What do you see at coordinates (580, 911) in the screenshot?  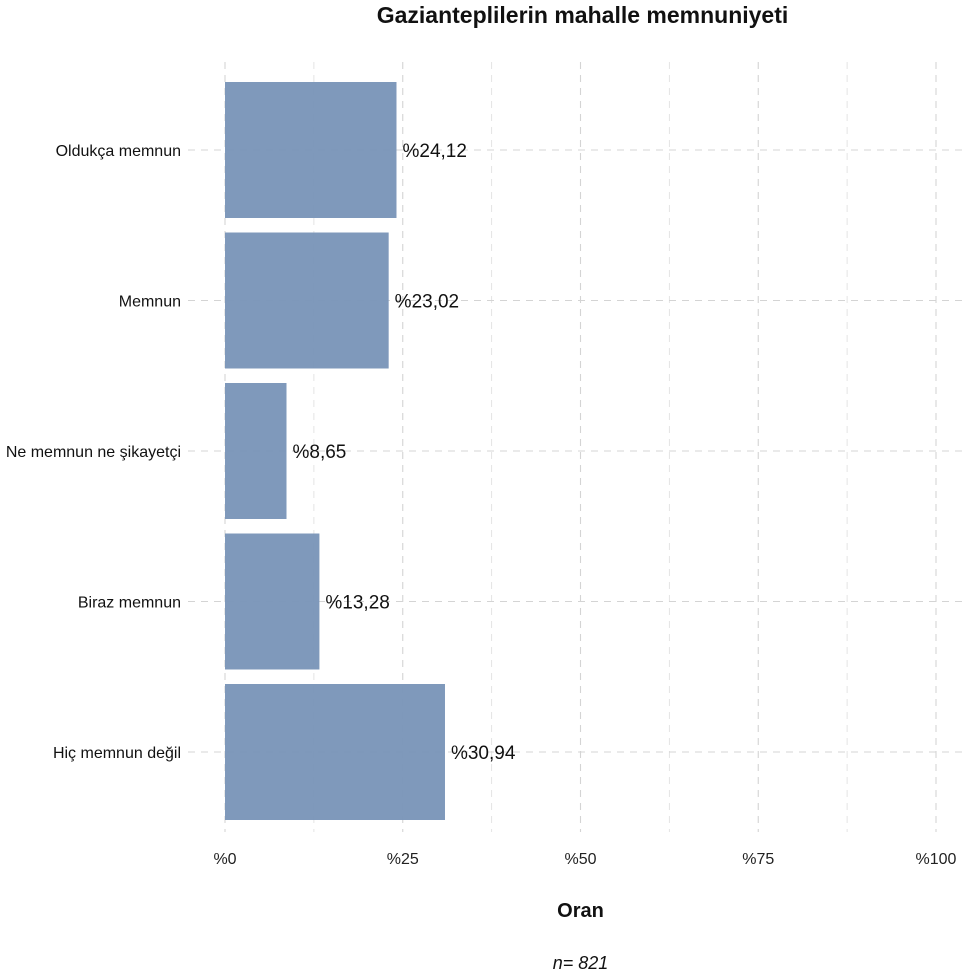 I see `x-axis-title: Oran` at bounding box center [580, 911].